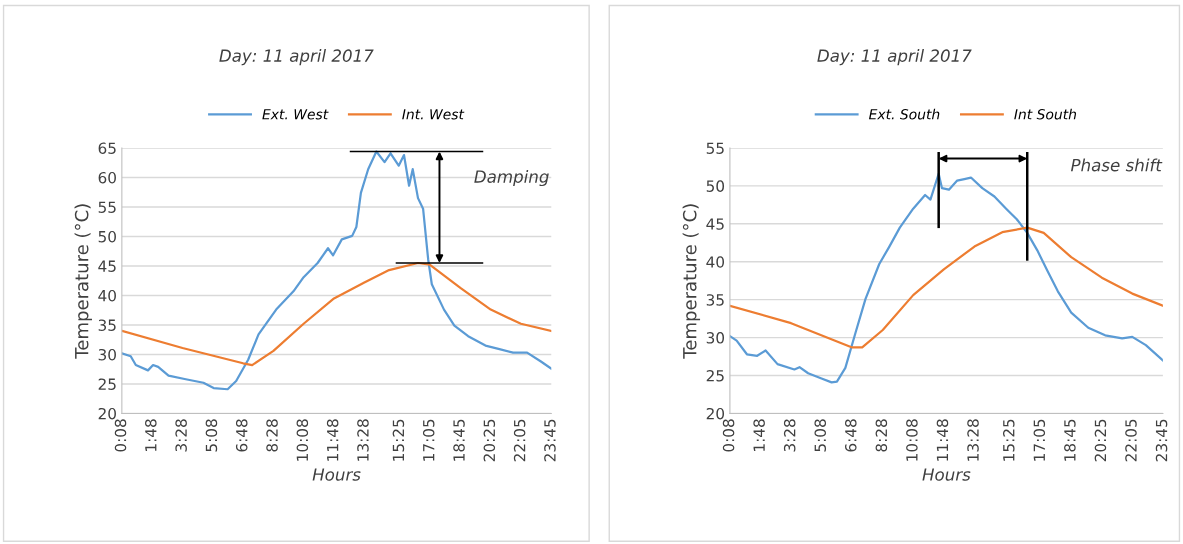 Image resolution: width=1183 pixels, height=544 pixels. I want to click on legend-label: Int South, so click(1045, 114).